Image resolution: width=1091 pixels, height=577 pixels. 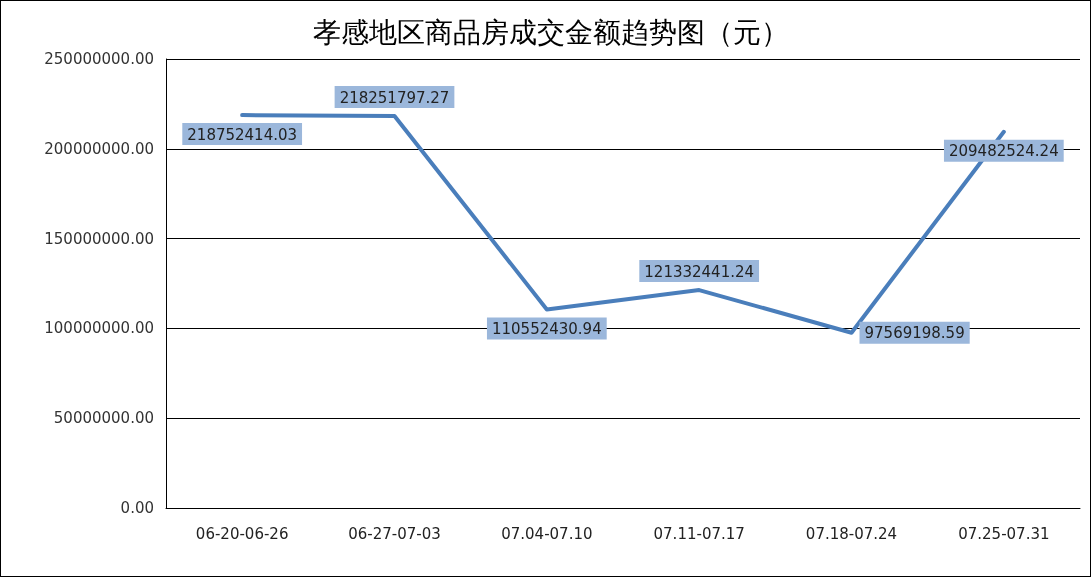 What do you see at coordinates (99, 328) in the screenshot?
I see `y-tick-label: 100000000.00` at bounding box center [99, 328].